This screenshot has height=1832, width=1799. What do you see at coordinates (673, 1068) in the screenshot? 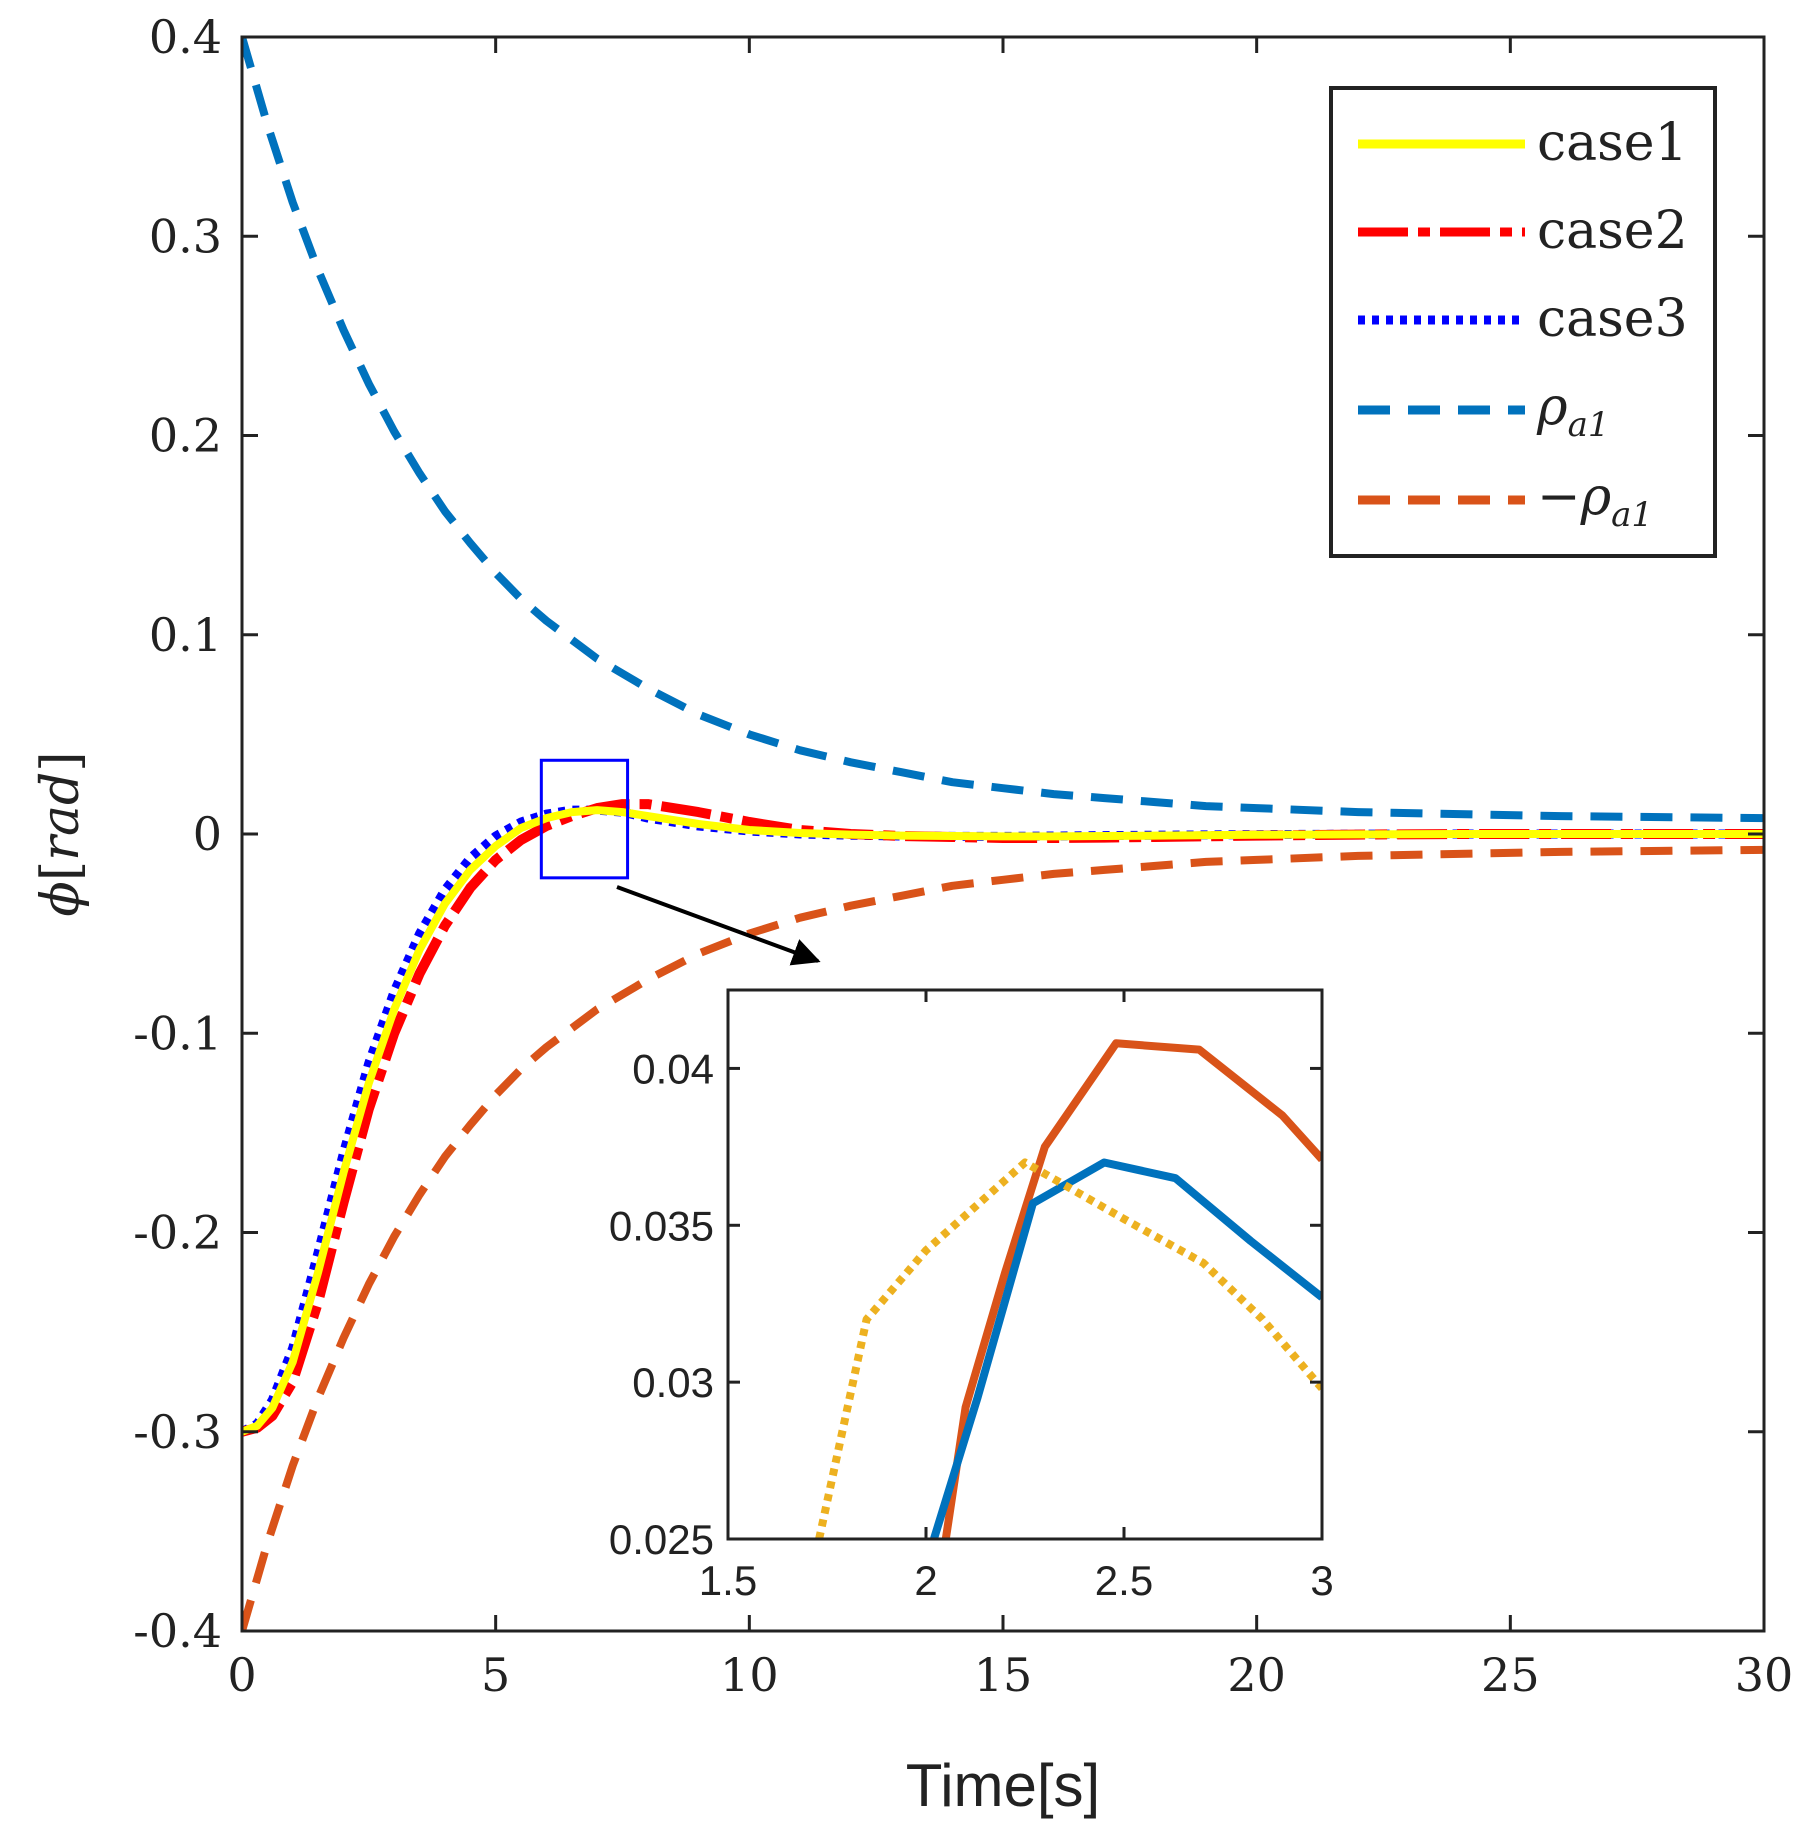
I see `inset-y-tick-label: 0.04` at bounding box center [673, 1068].